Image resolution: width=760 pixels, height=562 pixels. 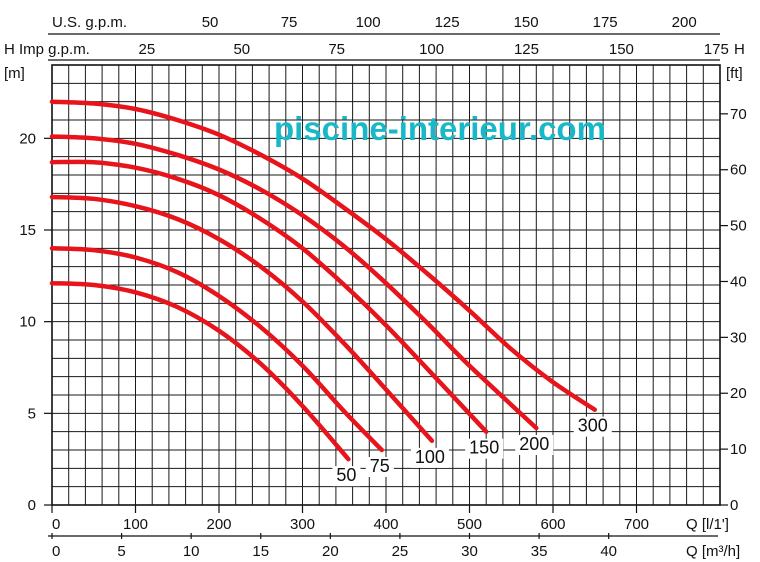 What do you see at coordinates (210, 22) in the screenshot?
I see `top-tick-label-usgpm: 50` at bounding box center [210, 22].